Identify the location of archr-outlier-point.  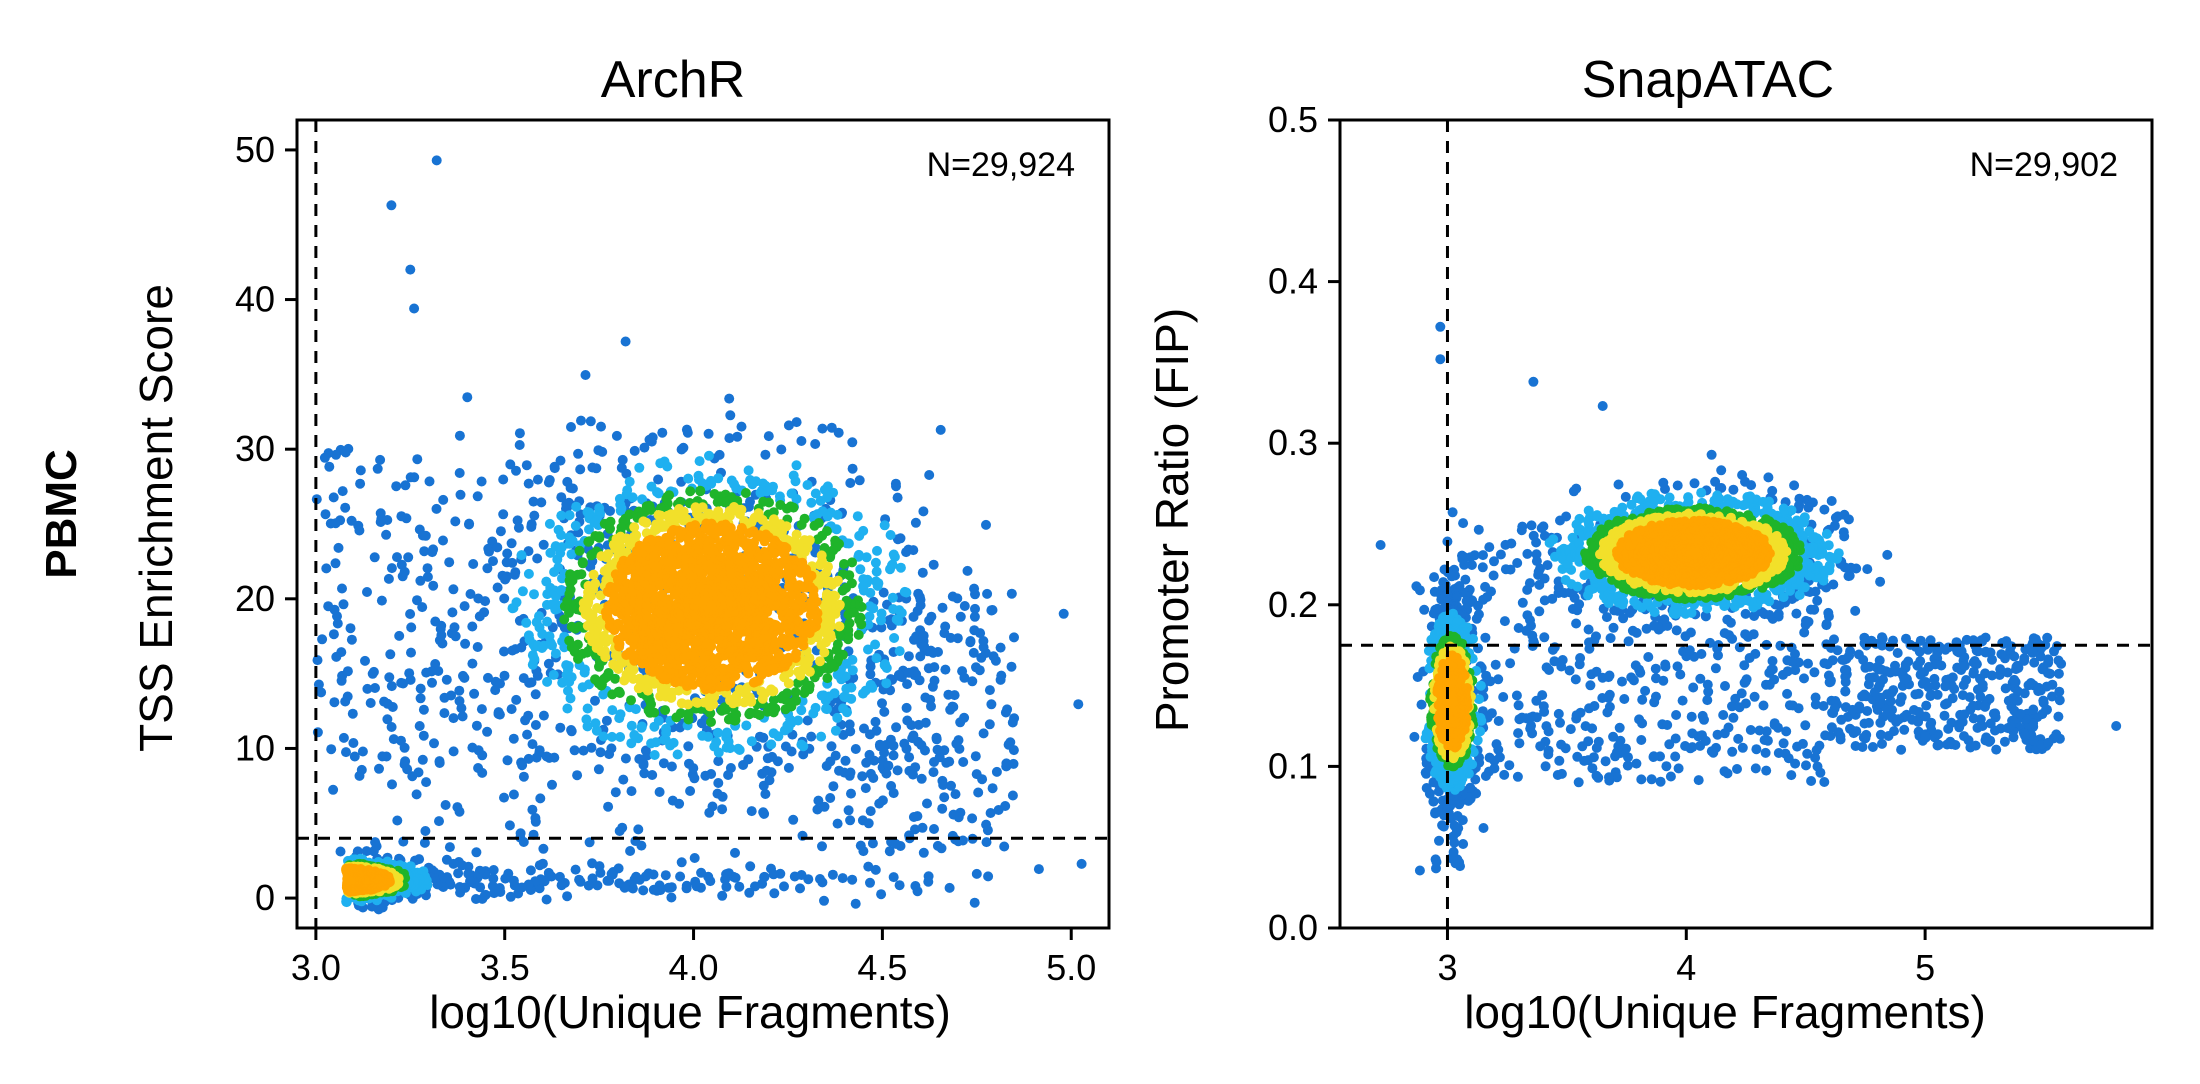
(625, 341).